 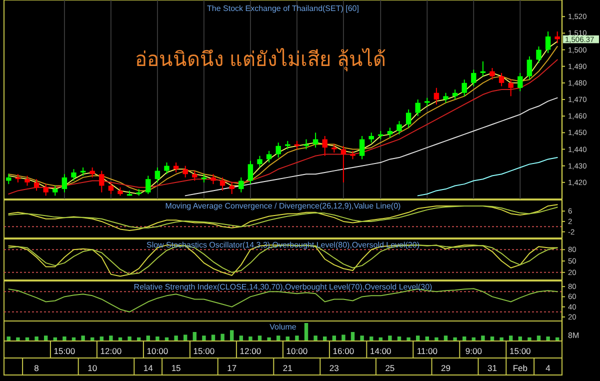 What do you see at coordinates (232, 368) in the screenshot?
I see `category-label: 17` at bounding box center [232, 368].